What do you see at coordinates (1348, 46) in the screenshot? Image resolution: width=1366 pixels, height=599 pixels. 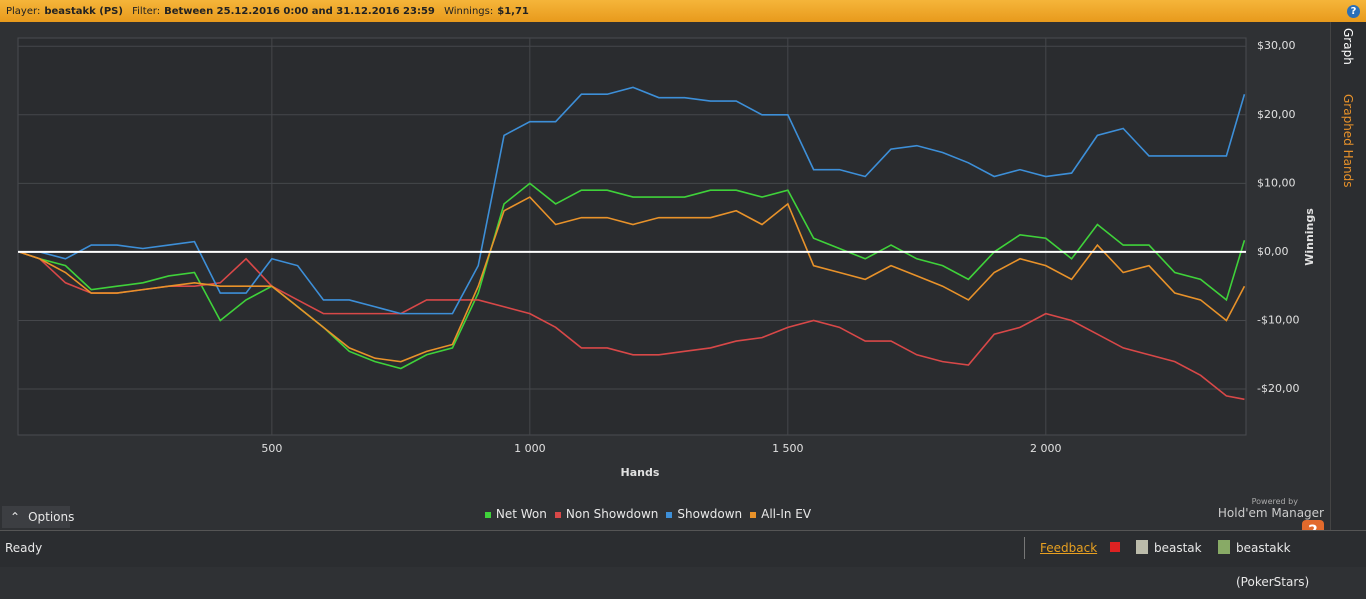 I see `tab: Graph` at bounding box center [1348, 46].